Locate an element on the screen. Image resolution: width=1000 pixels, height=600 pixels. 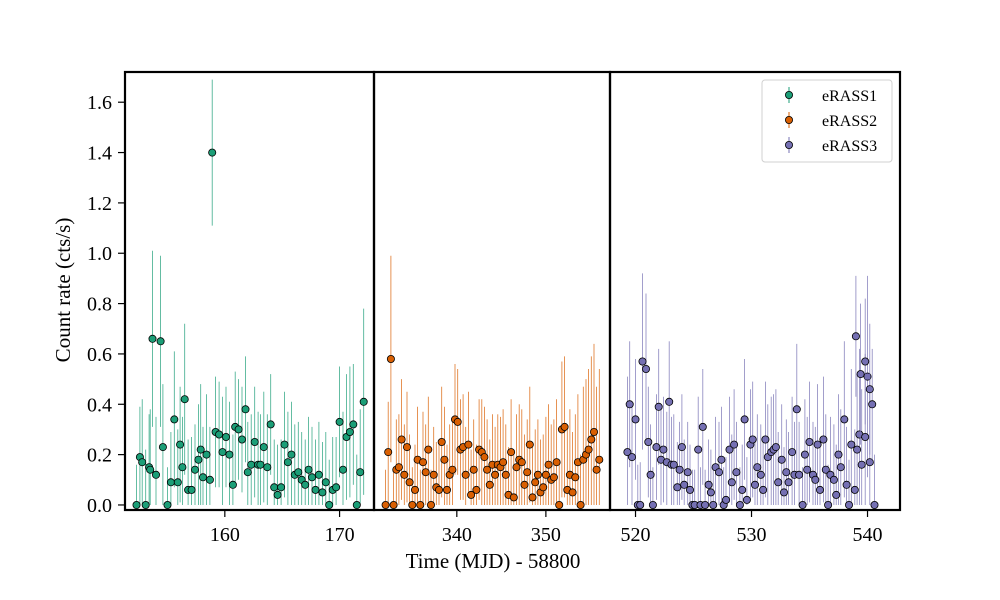
y-tick-label: 0.0 is located at coordinates (99, 506).